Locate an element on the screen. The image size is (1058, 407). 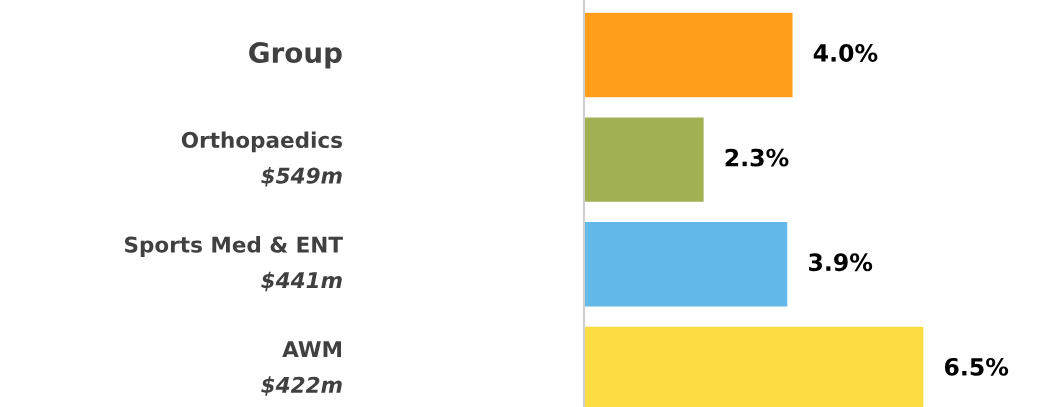
y-tick-label: Group is located at coordinates (295, 55).